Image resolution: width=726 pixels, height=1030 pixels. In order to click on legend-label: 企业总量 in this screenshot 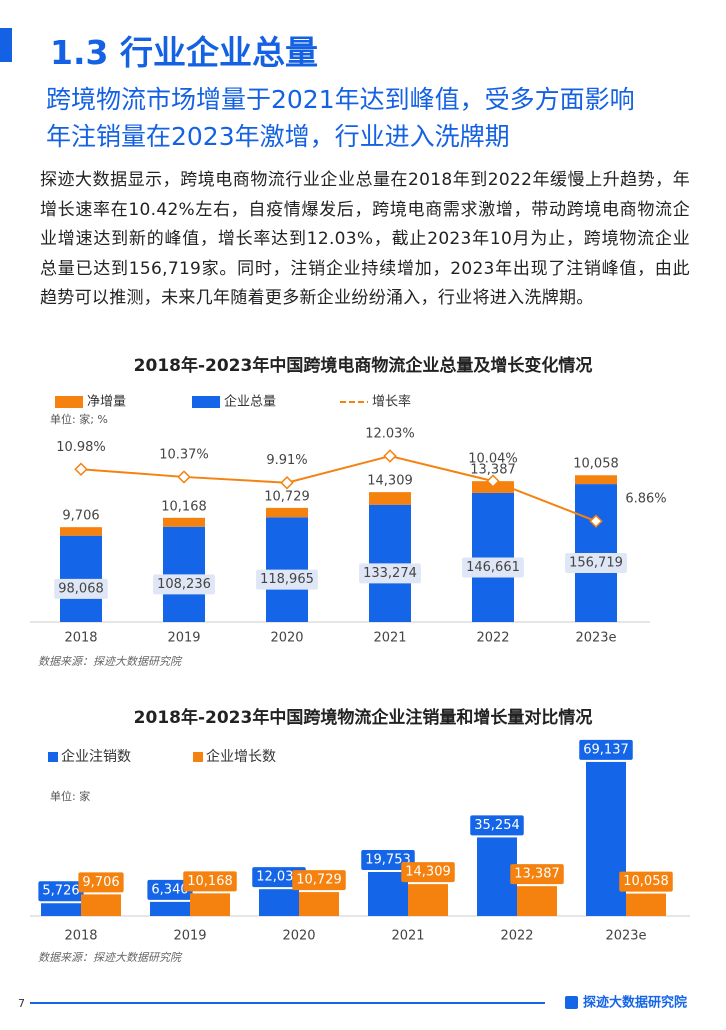, I will do `click(250, 402)`.